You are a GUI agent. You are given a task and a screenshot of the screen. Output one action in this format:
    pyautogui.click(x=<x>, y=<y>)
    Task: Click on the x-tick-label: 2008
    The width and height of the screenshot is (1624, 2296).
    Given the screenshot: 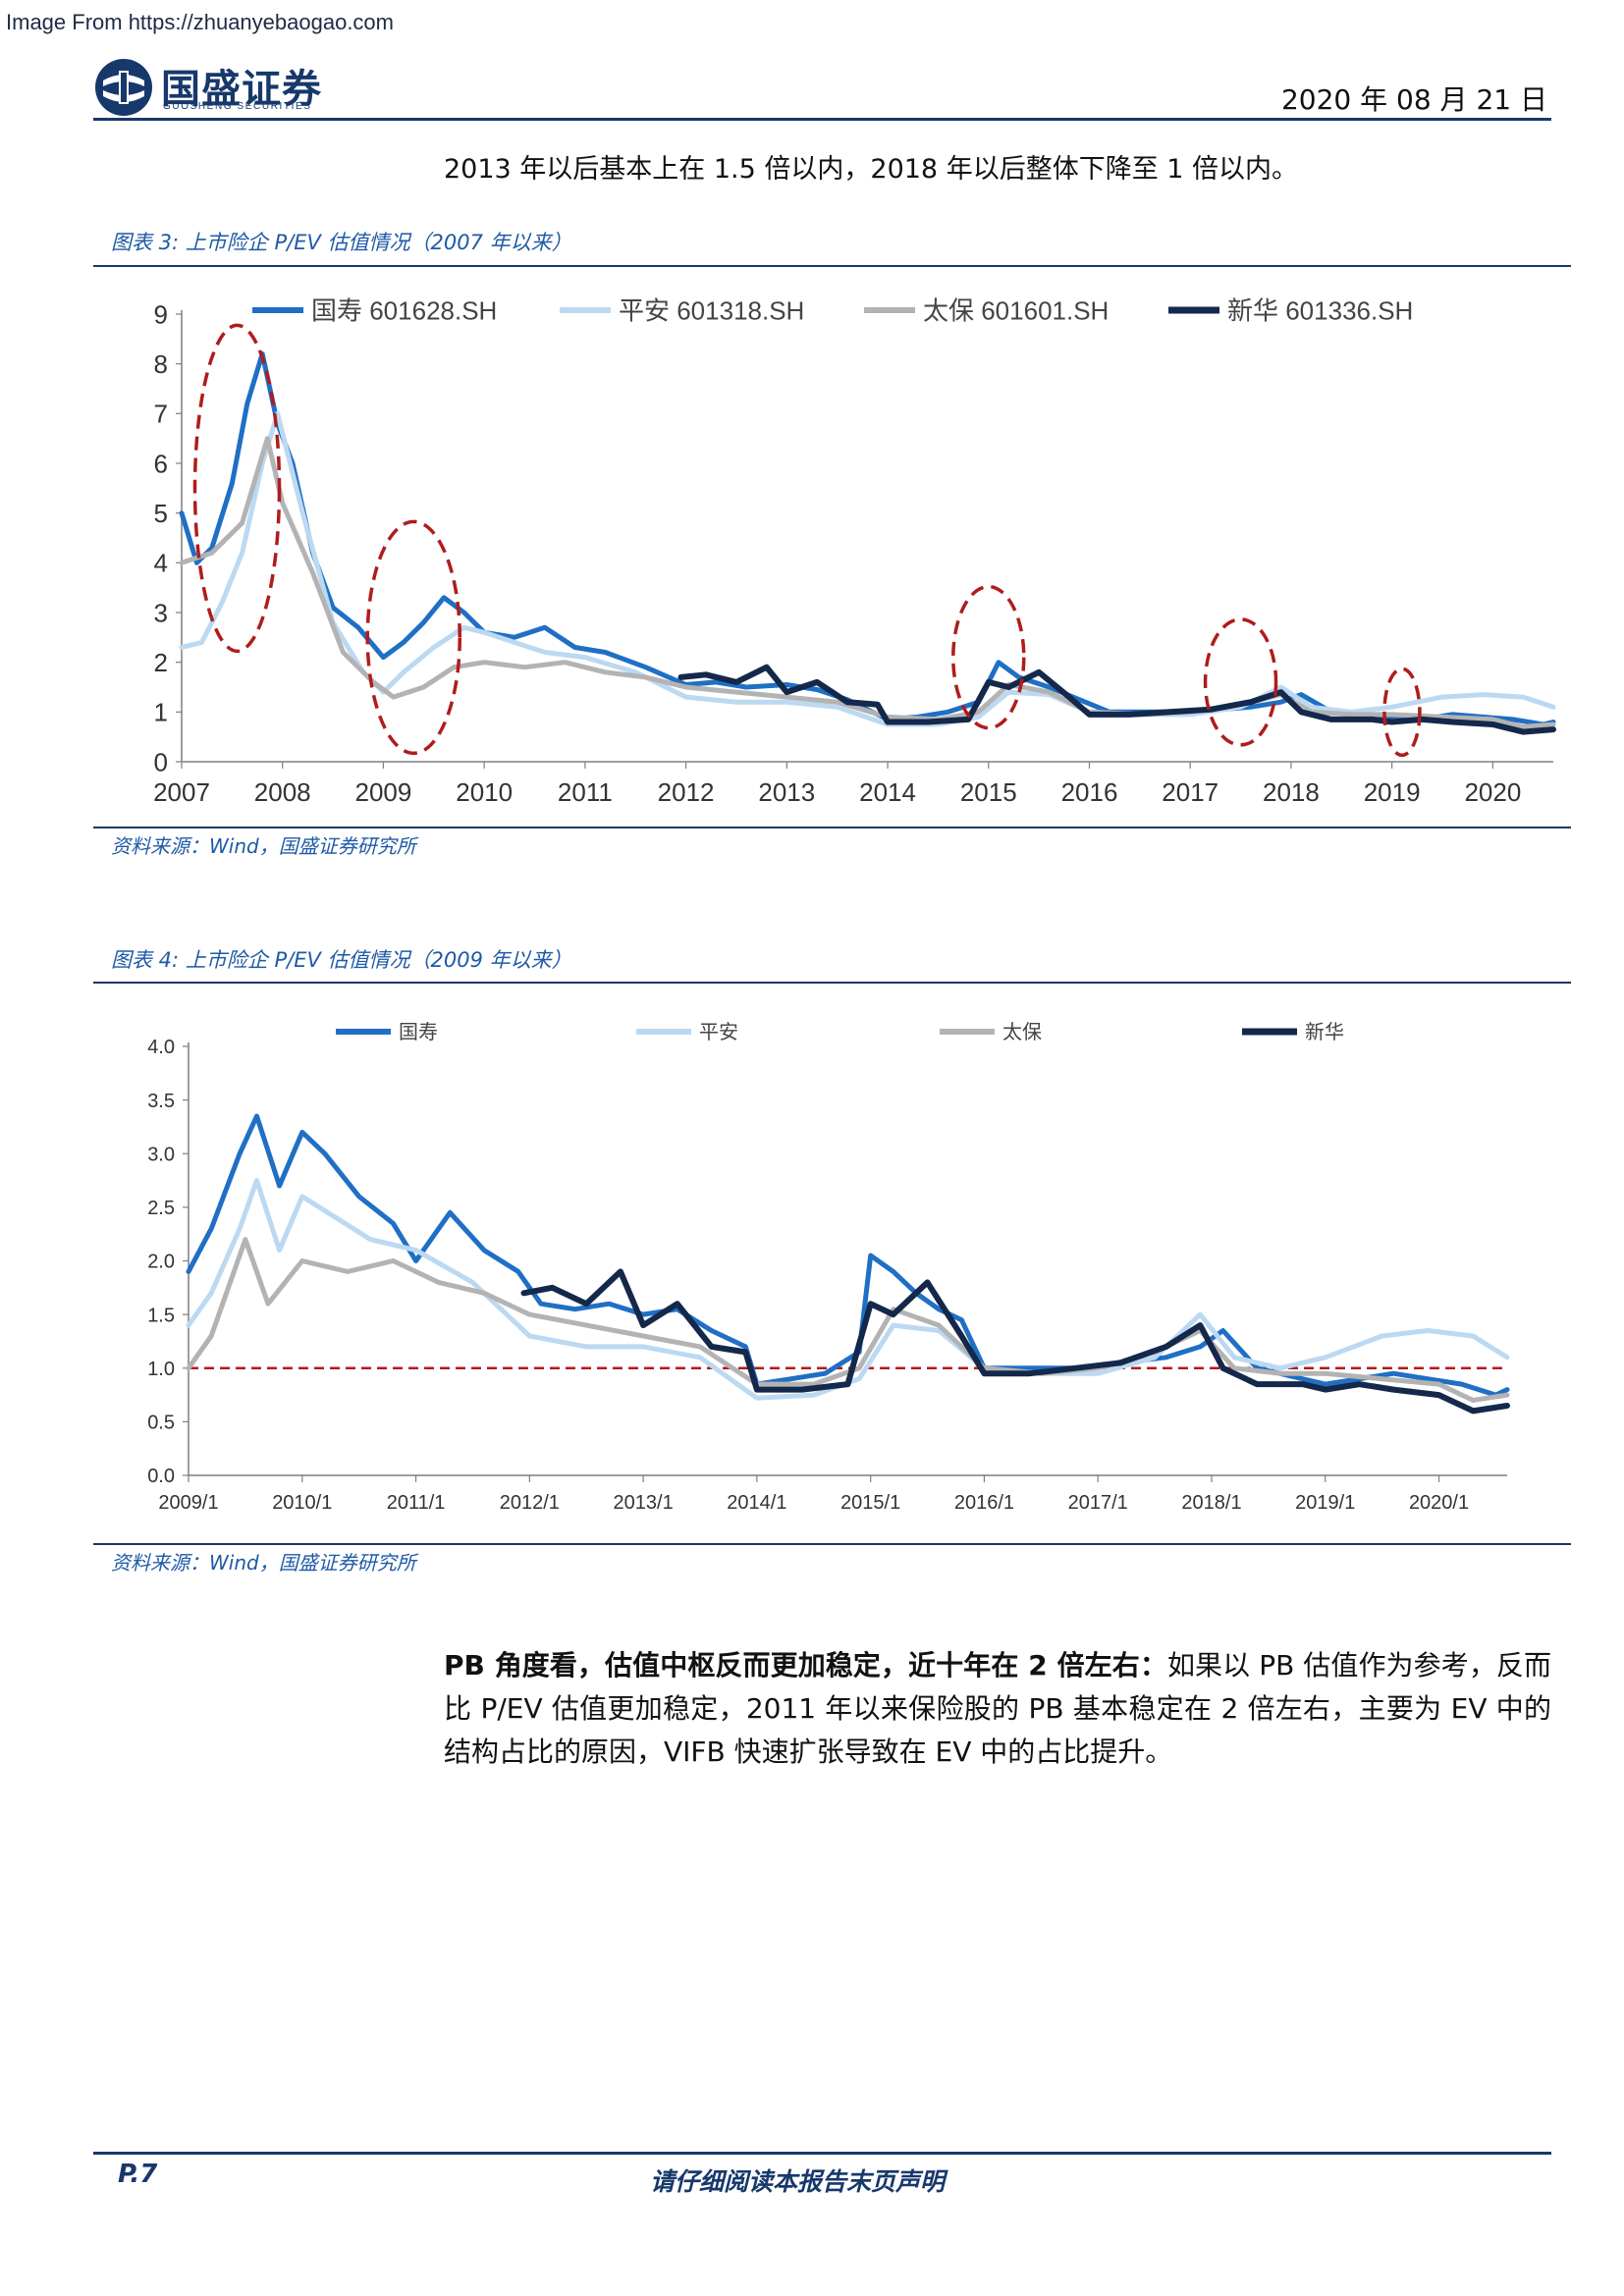 What is the action you would take?
    pyautogui.click(x=282, y=792)
    